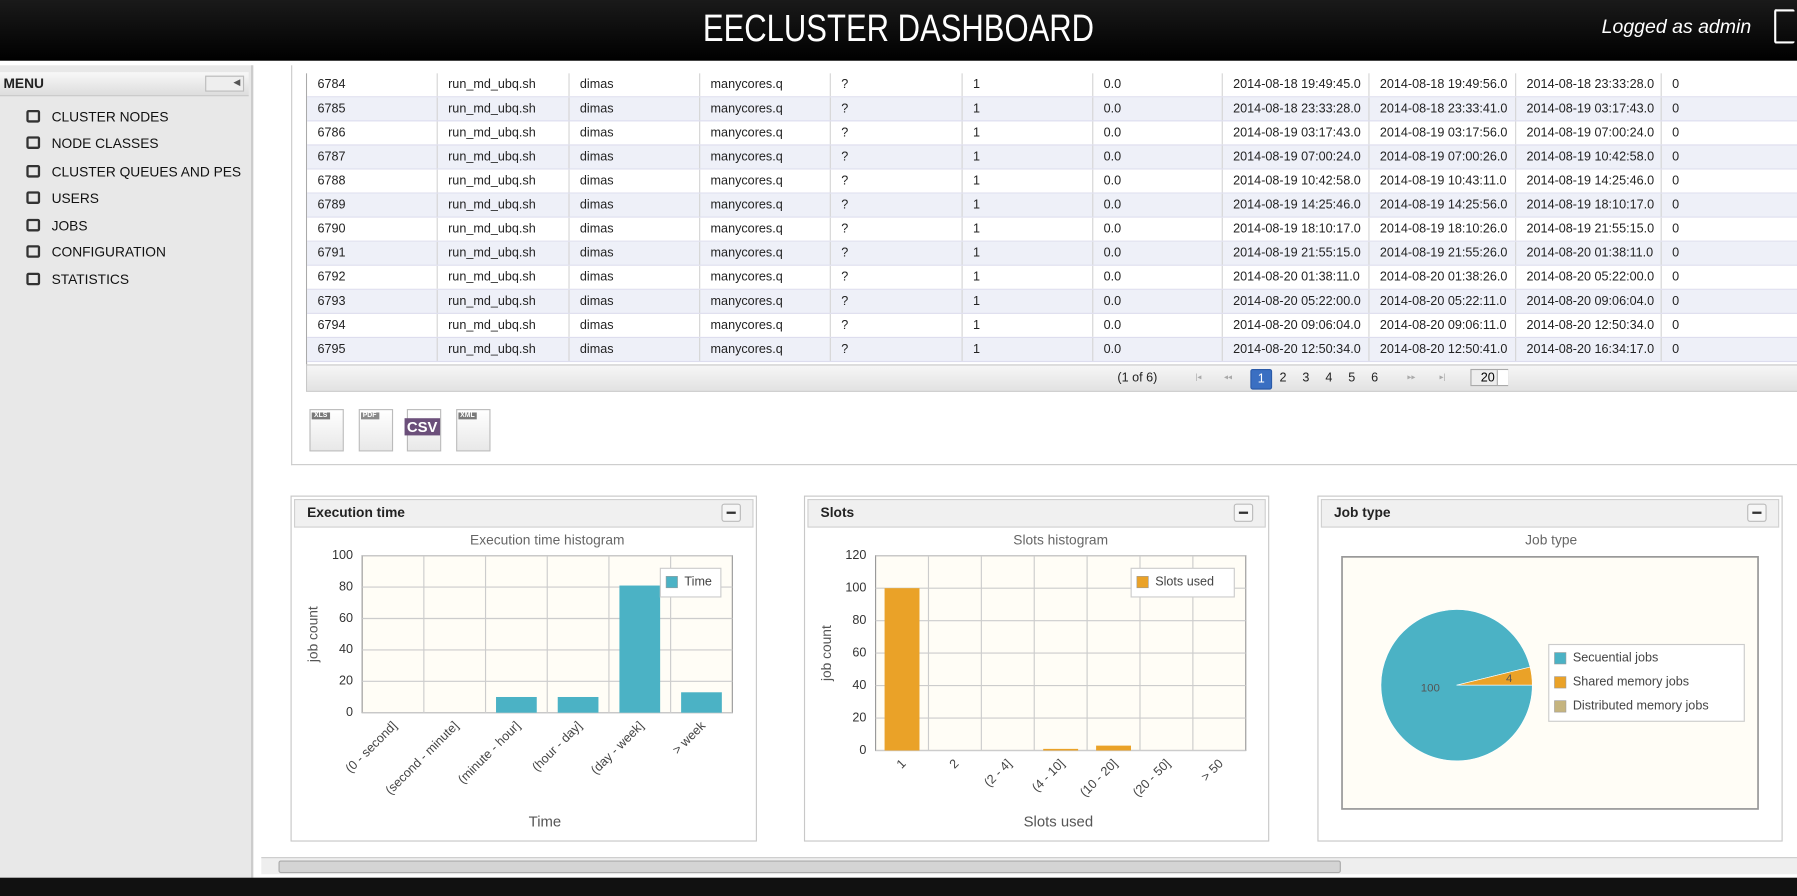 The height and width of the screenshot is (896, 1797). I want to click on y-tick-label: 80, so click(859, 620).